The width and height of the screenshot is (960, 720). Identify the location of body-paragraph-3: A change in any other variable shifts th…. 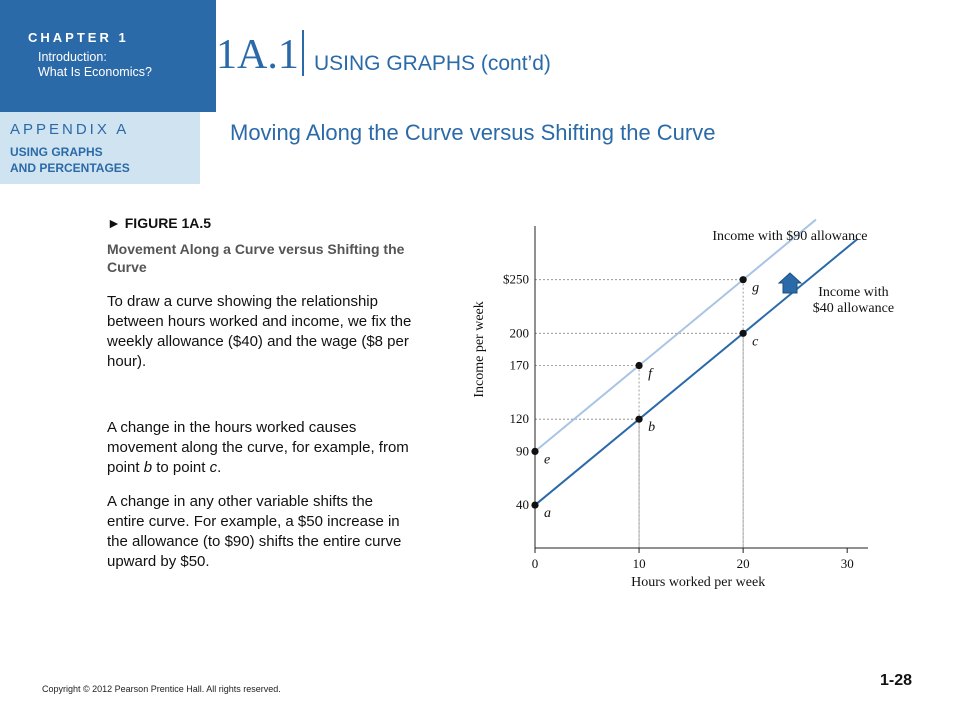
(254, 531).